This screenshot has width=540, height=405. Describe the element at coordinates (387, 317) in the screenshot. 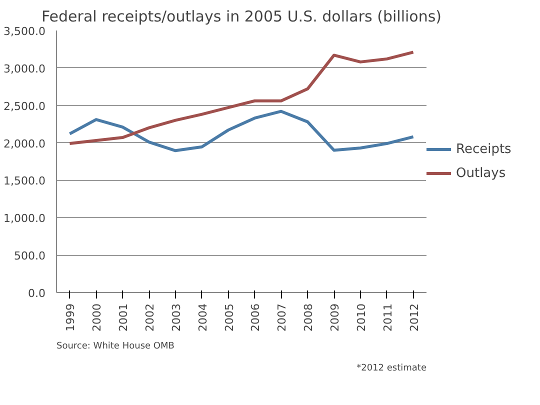

I see `x-tick-label: 2011` at that location.